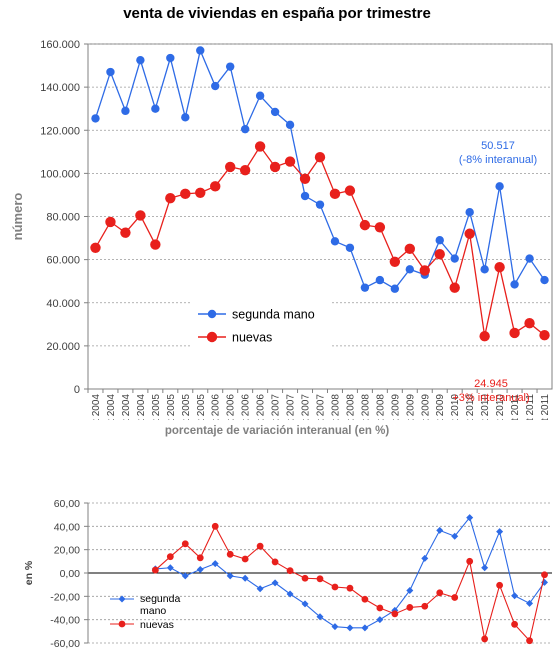 The height and width of the screenshot is (651, 554). I want to click on x-tick-label: 3t 2005, so click(186, 407).